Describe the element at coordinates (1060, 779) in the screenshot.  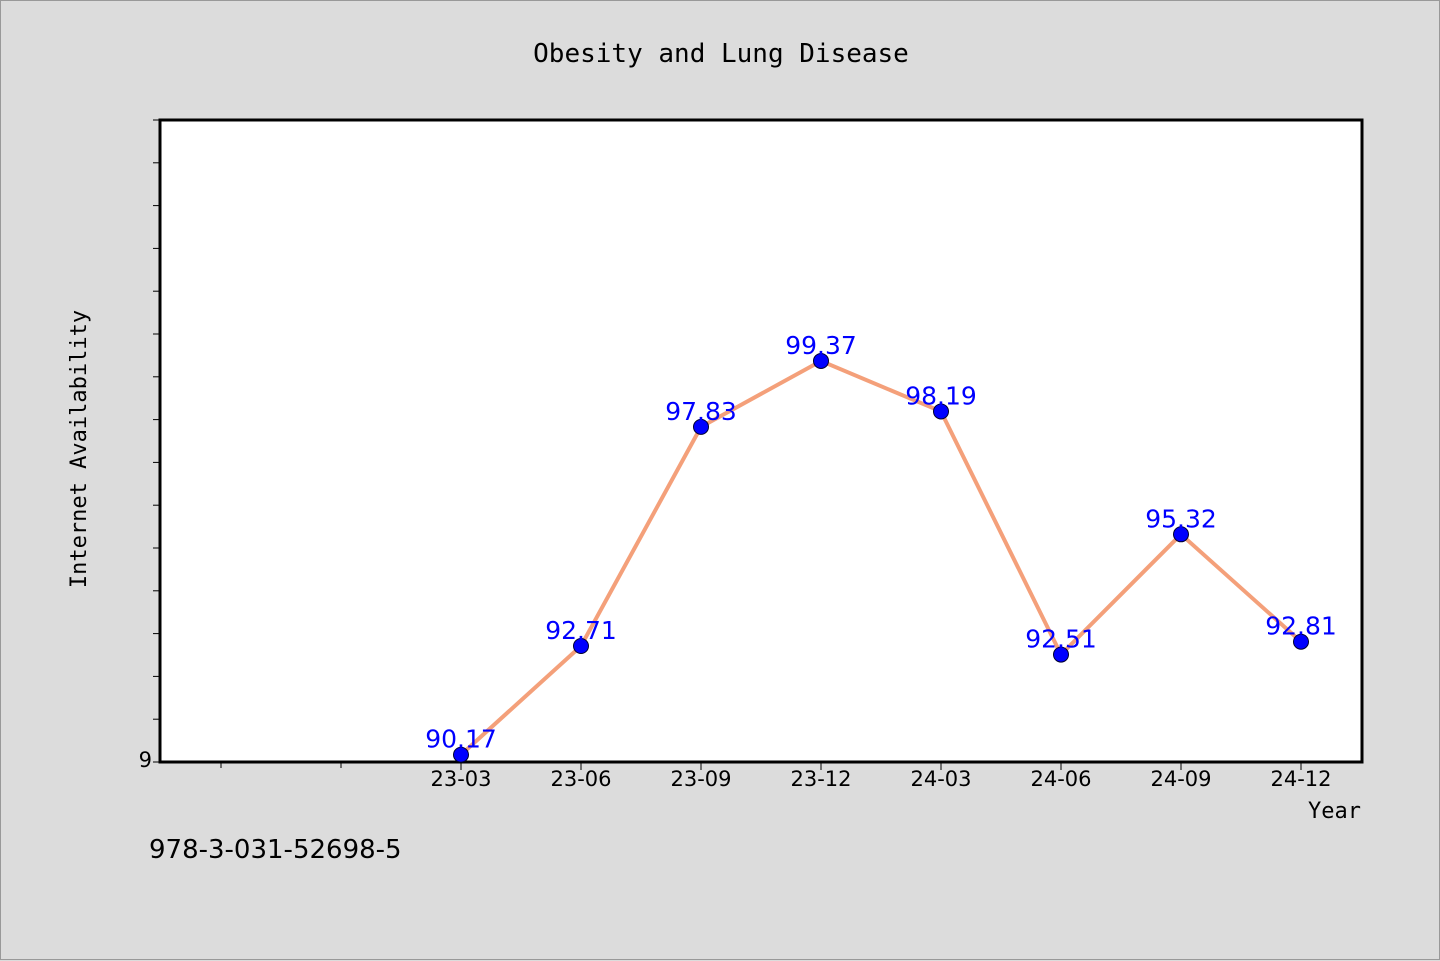
I see `x-tick-label: 24-06` at that location.